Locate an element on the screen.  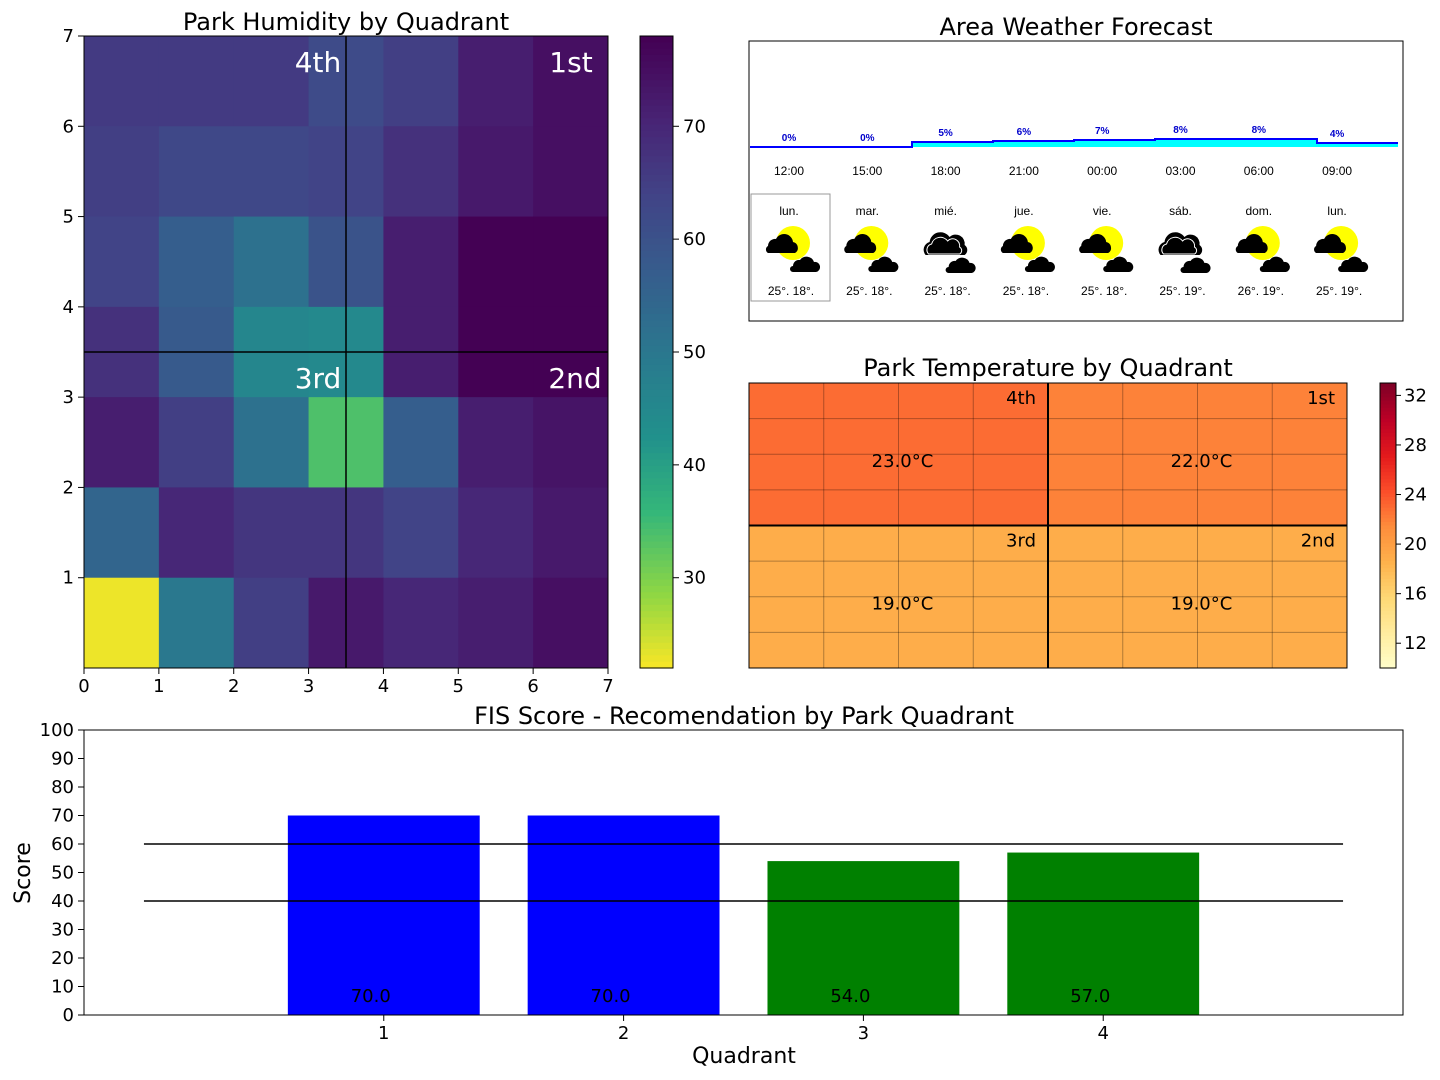
cloud-icon is located at coordinates (1184, 252).